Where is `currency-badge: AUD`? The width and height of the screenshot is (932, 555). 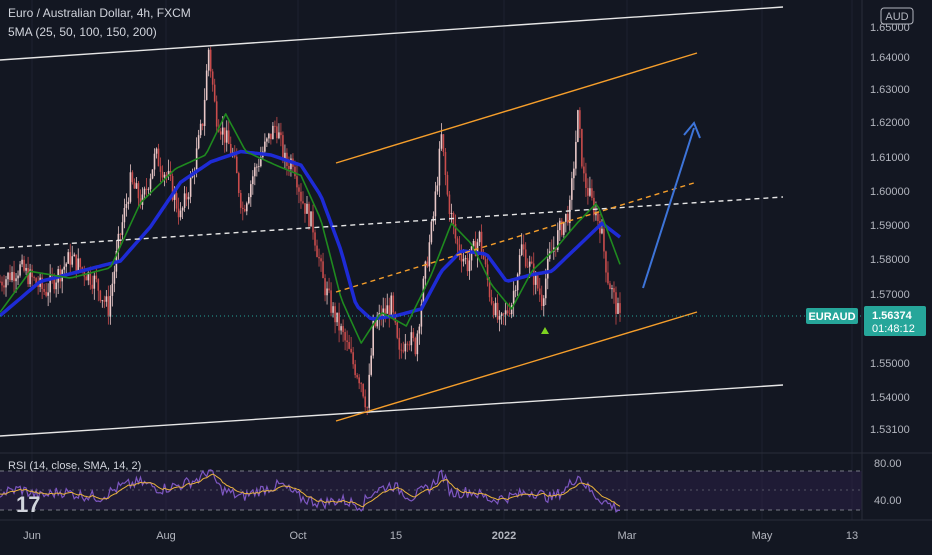
currency-badge: AUD is located at coordinates (896, 17).